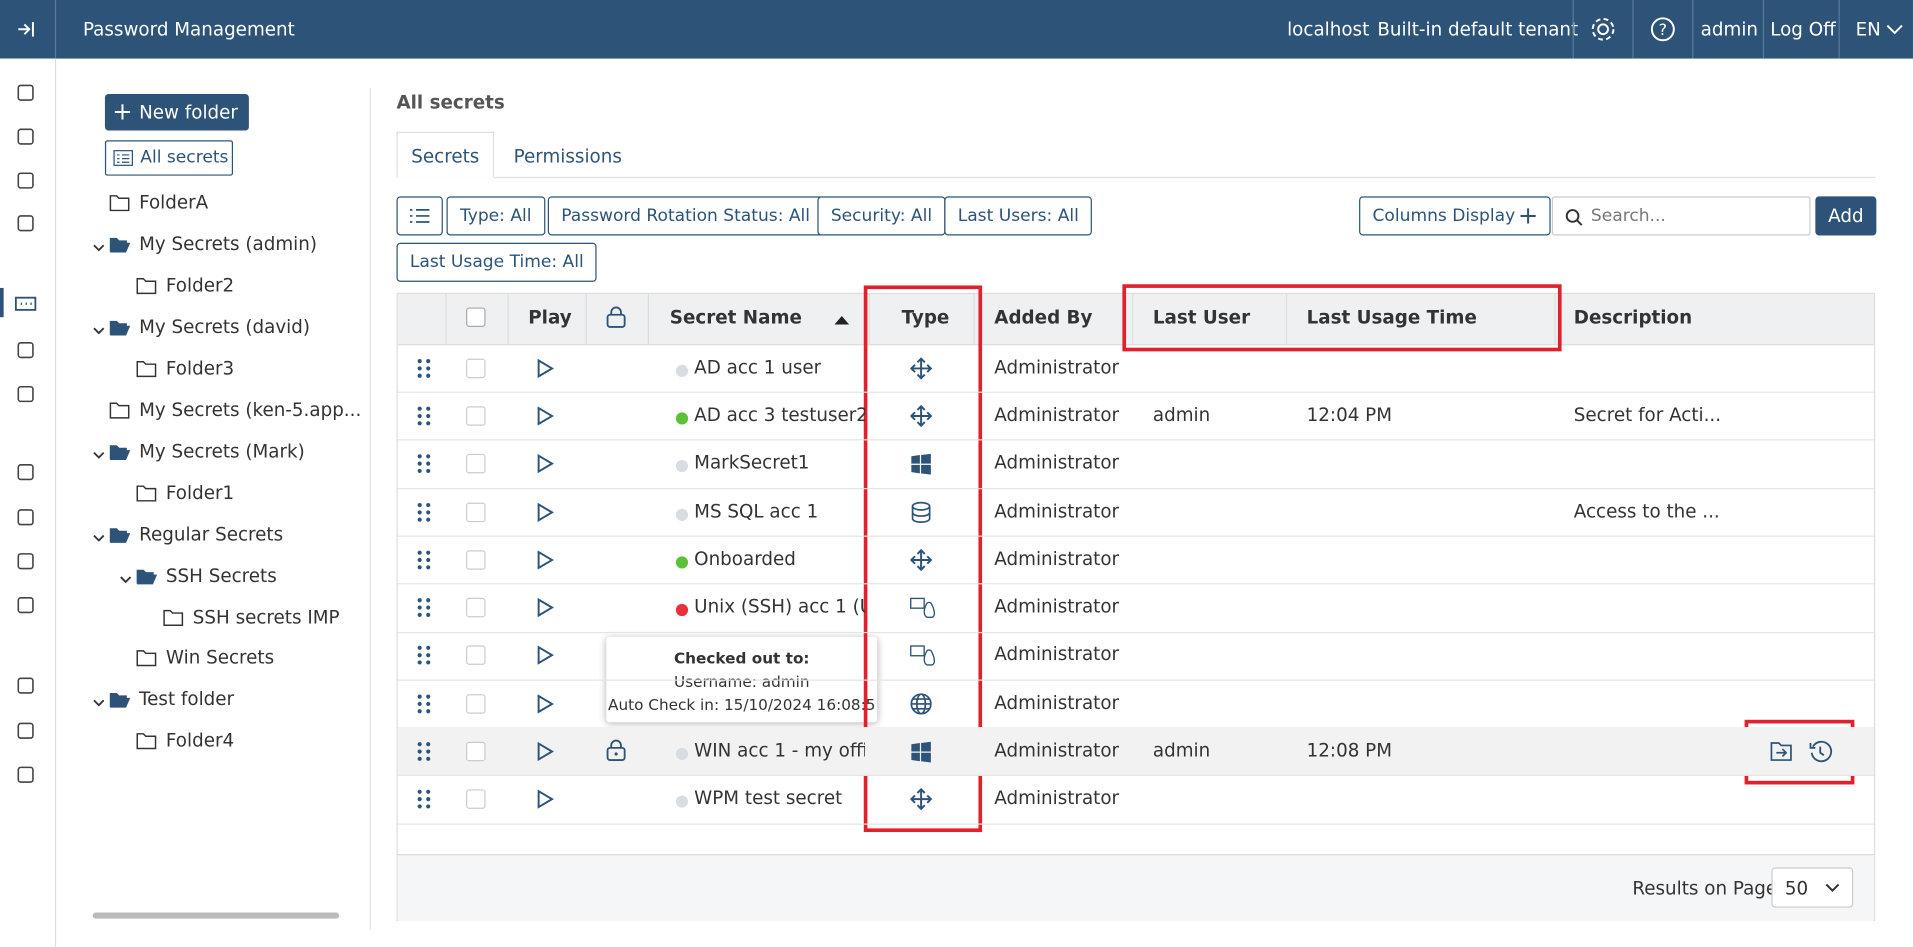 The height and width of the screenshot is (947, 1913). I want to click on folder-label: SSH secrets IMP, so click(266, 617).